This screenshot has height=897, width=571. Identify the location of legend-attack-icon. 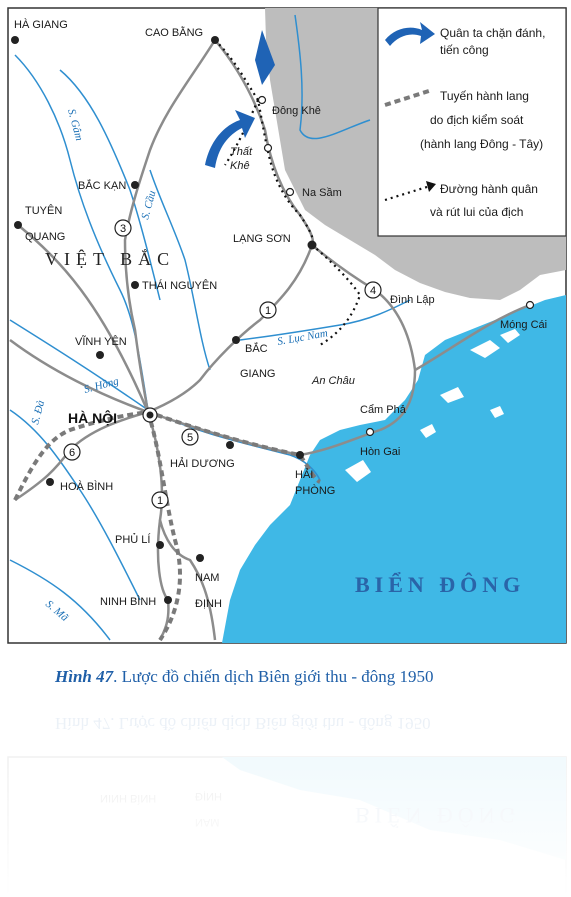
(410, 34).